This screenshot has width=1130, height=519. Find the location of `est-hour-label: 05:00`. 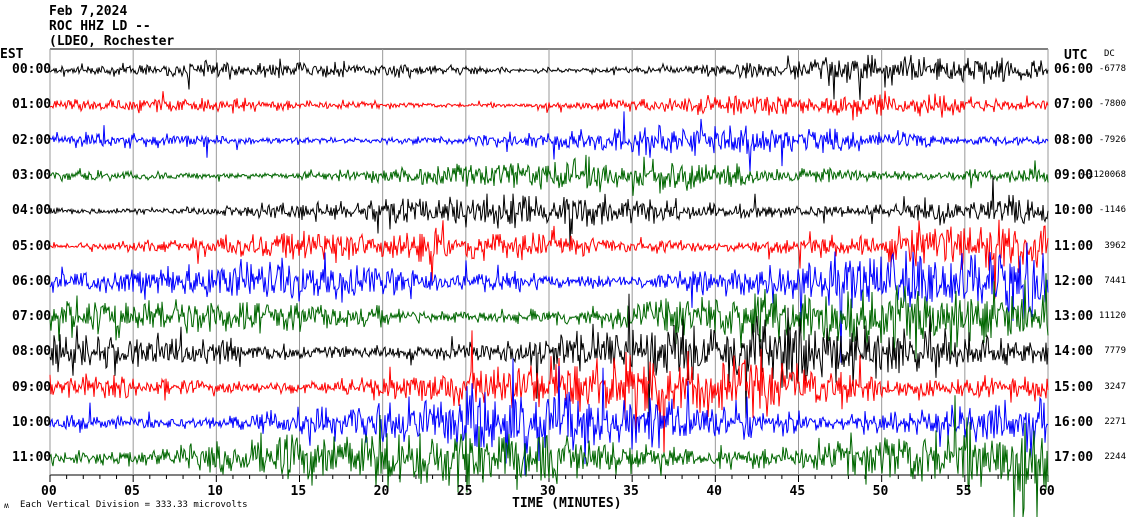

est-hour-label: 05:00 is located at coordinates (32, 246).